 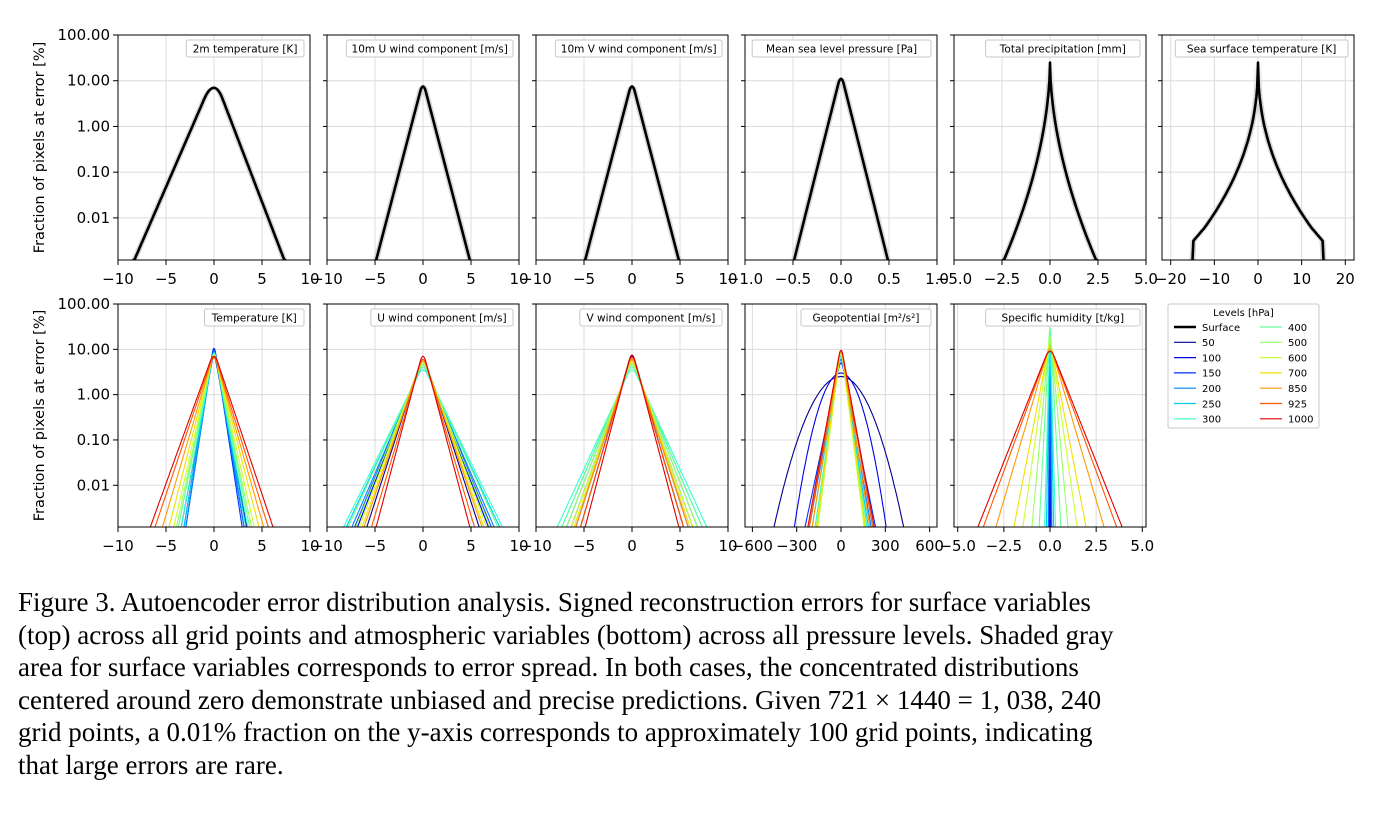 What do you see at coordinates (1171, 279) in the screenshot?
I see `x-tick-label: −20` at bounding box center [1171, 279].